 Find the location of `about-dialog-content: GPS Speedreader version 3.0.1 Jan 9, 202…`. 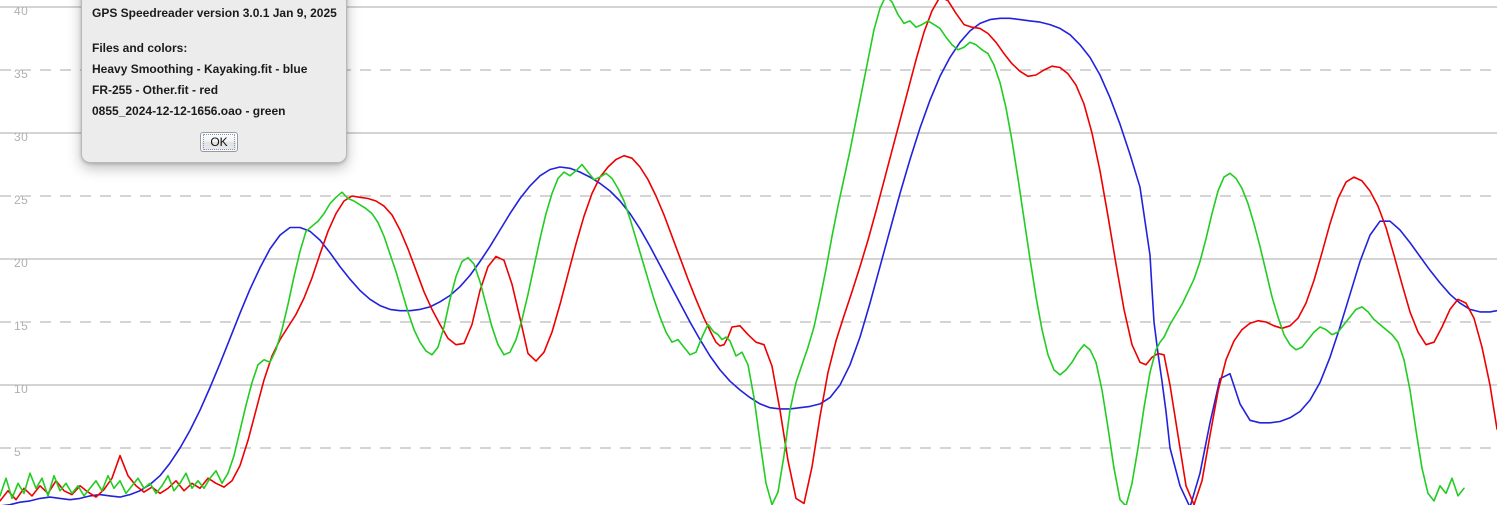

about-dialog-content: GPS Speedreader version 3.0.1 Jan 9, 202… is located at coordinates (214, 76).